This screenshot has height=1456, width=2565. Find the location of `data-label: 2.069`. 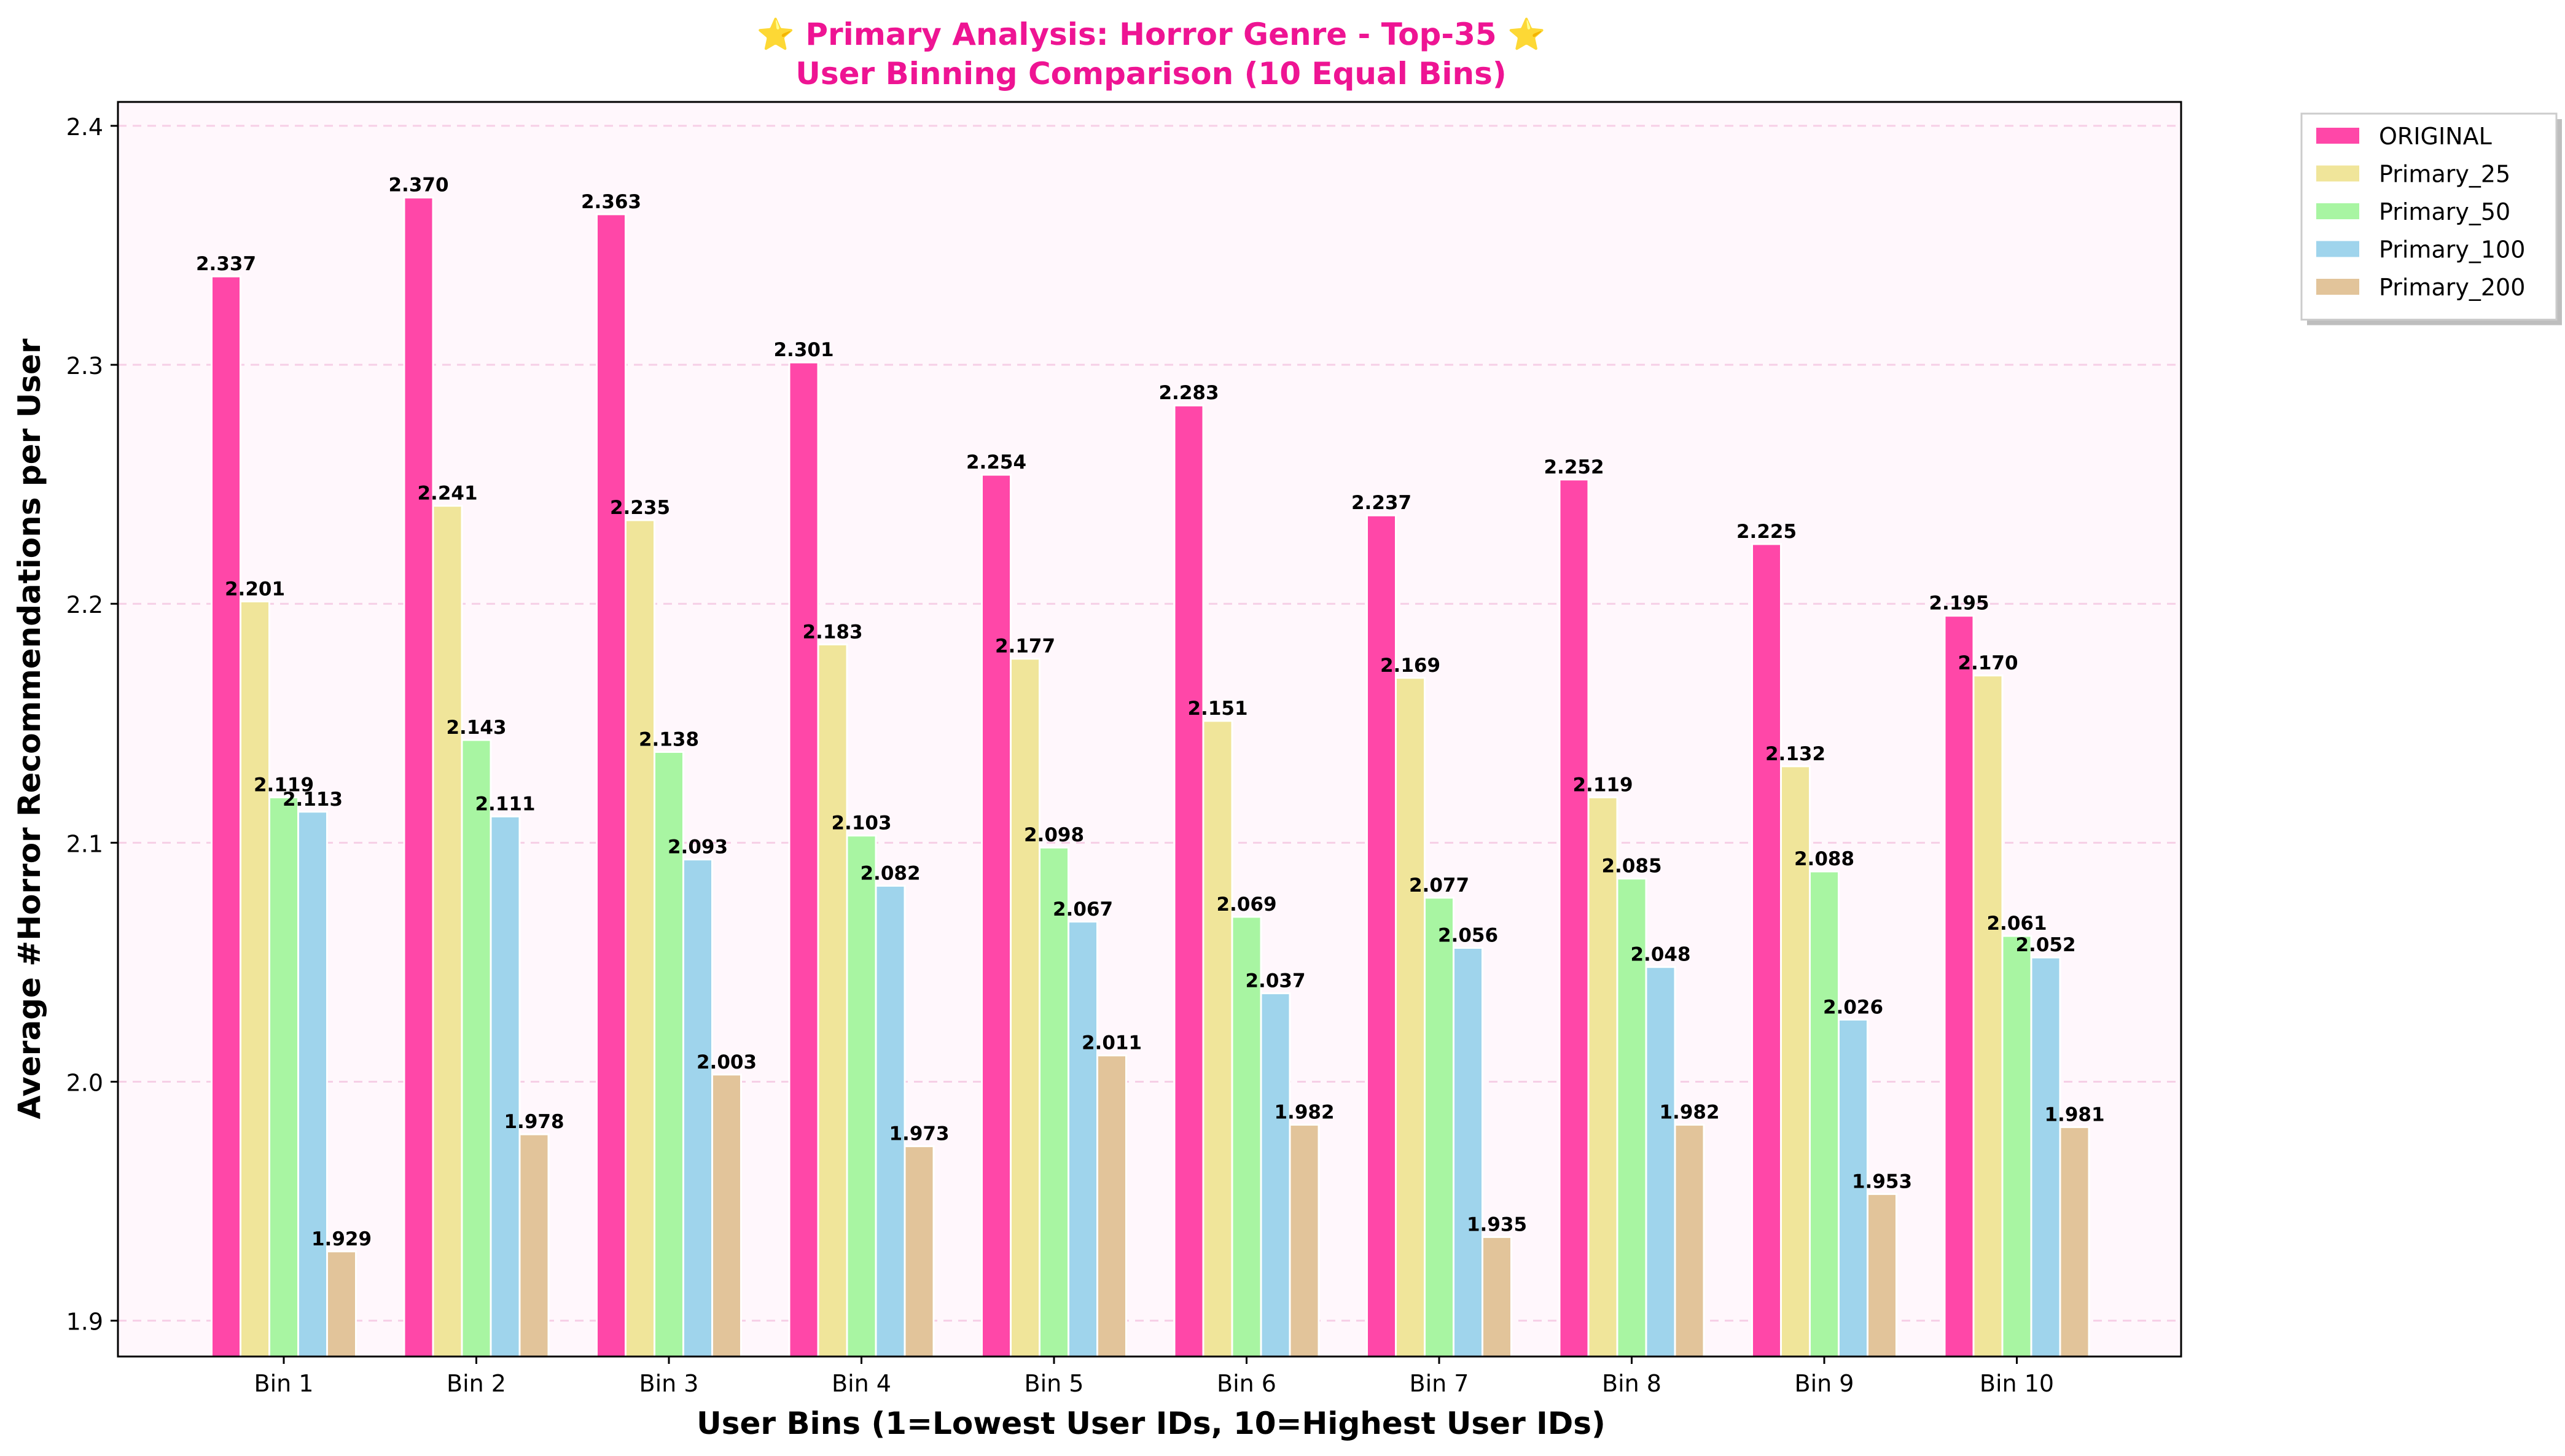

data-label: 2.069 is located at coordinates (1246, 904).